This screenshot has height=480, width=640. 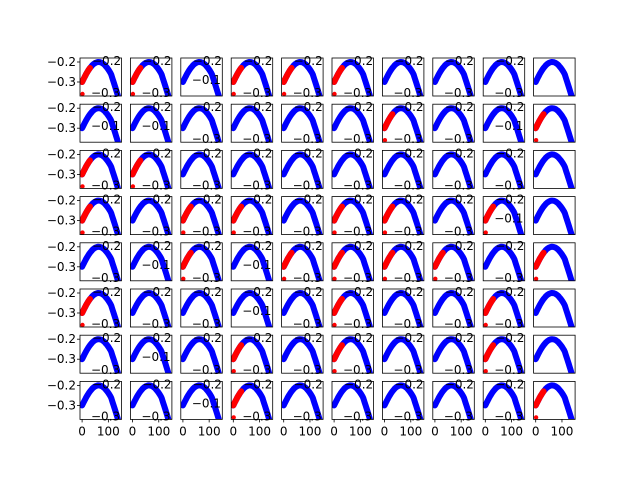 What do you see at coordinates (201, 169) in the screenshot?
I see `subplot-r2-c2: −0.2 −0.3` at bounding box center [201, 169].